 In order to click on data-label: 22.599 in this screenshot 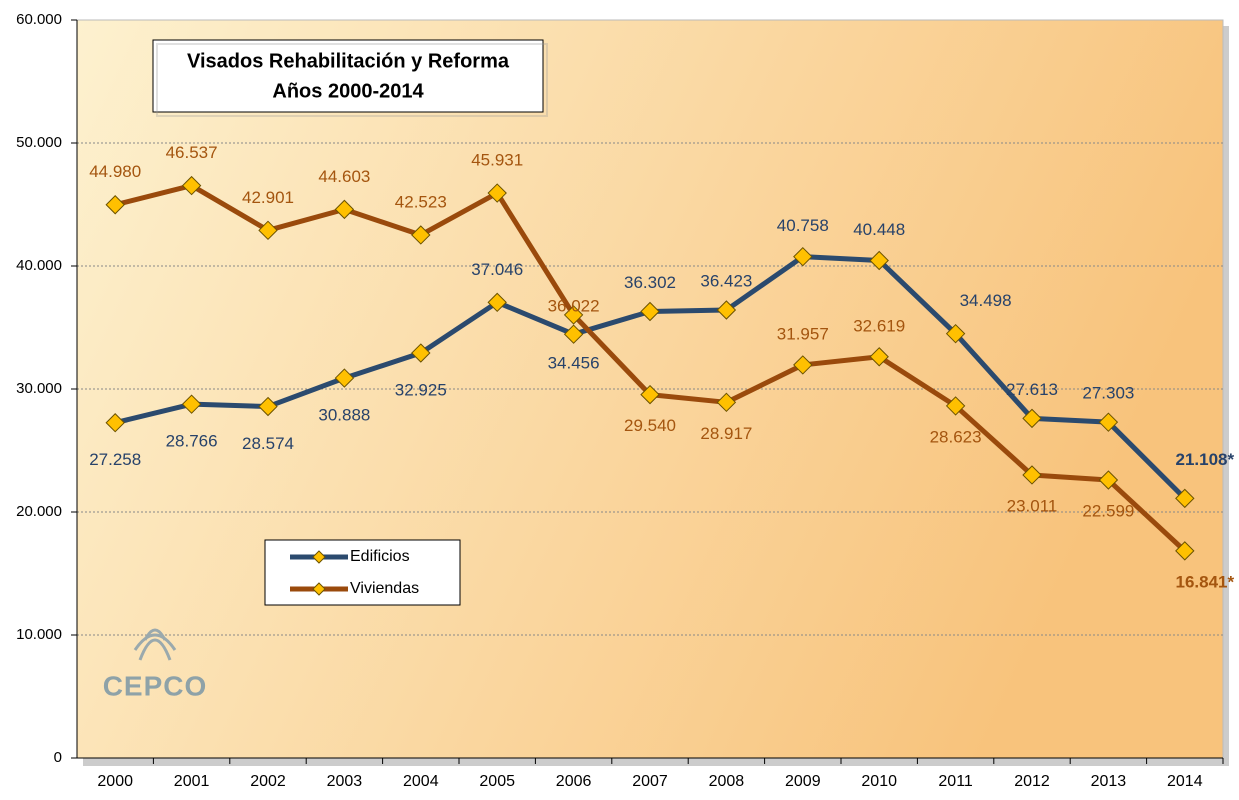, I will do `click(1108, 511)`.